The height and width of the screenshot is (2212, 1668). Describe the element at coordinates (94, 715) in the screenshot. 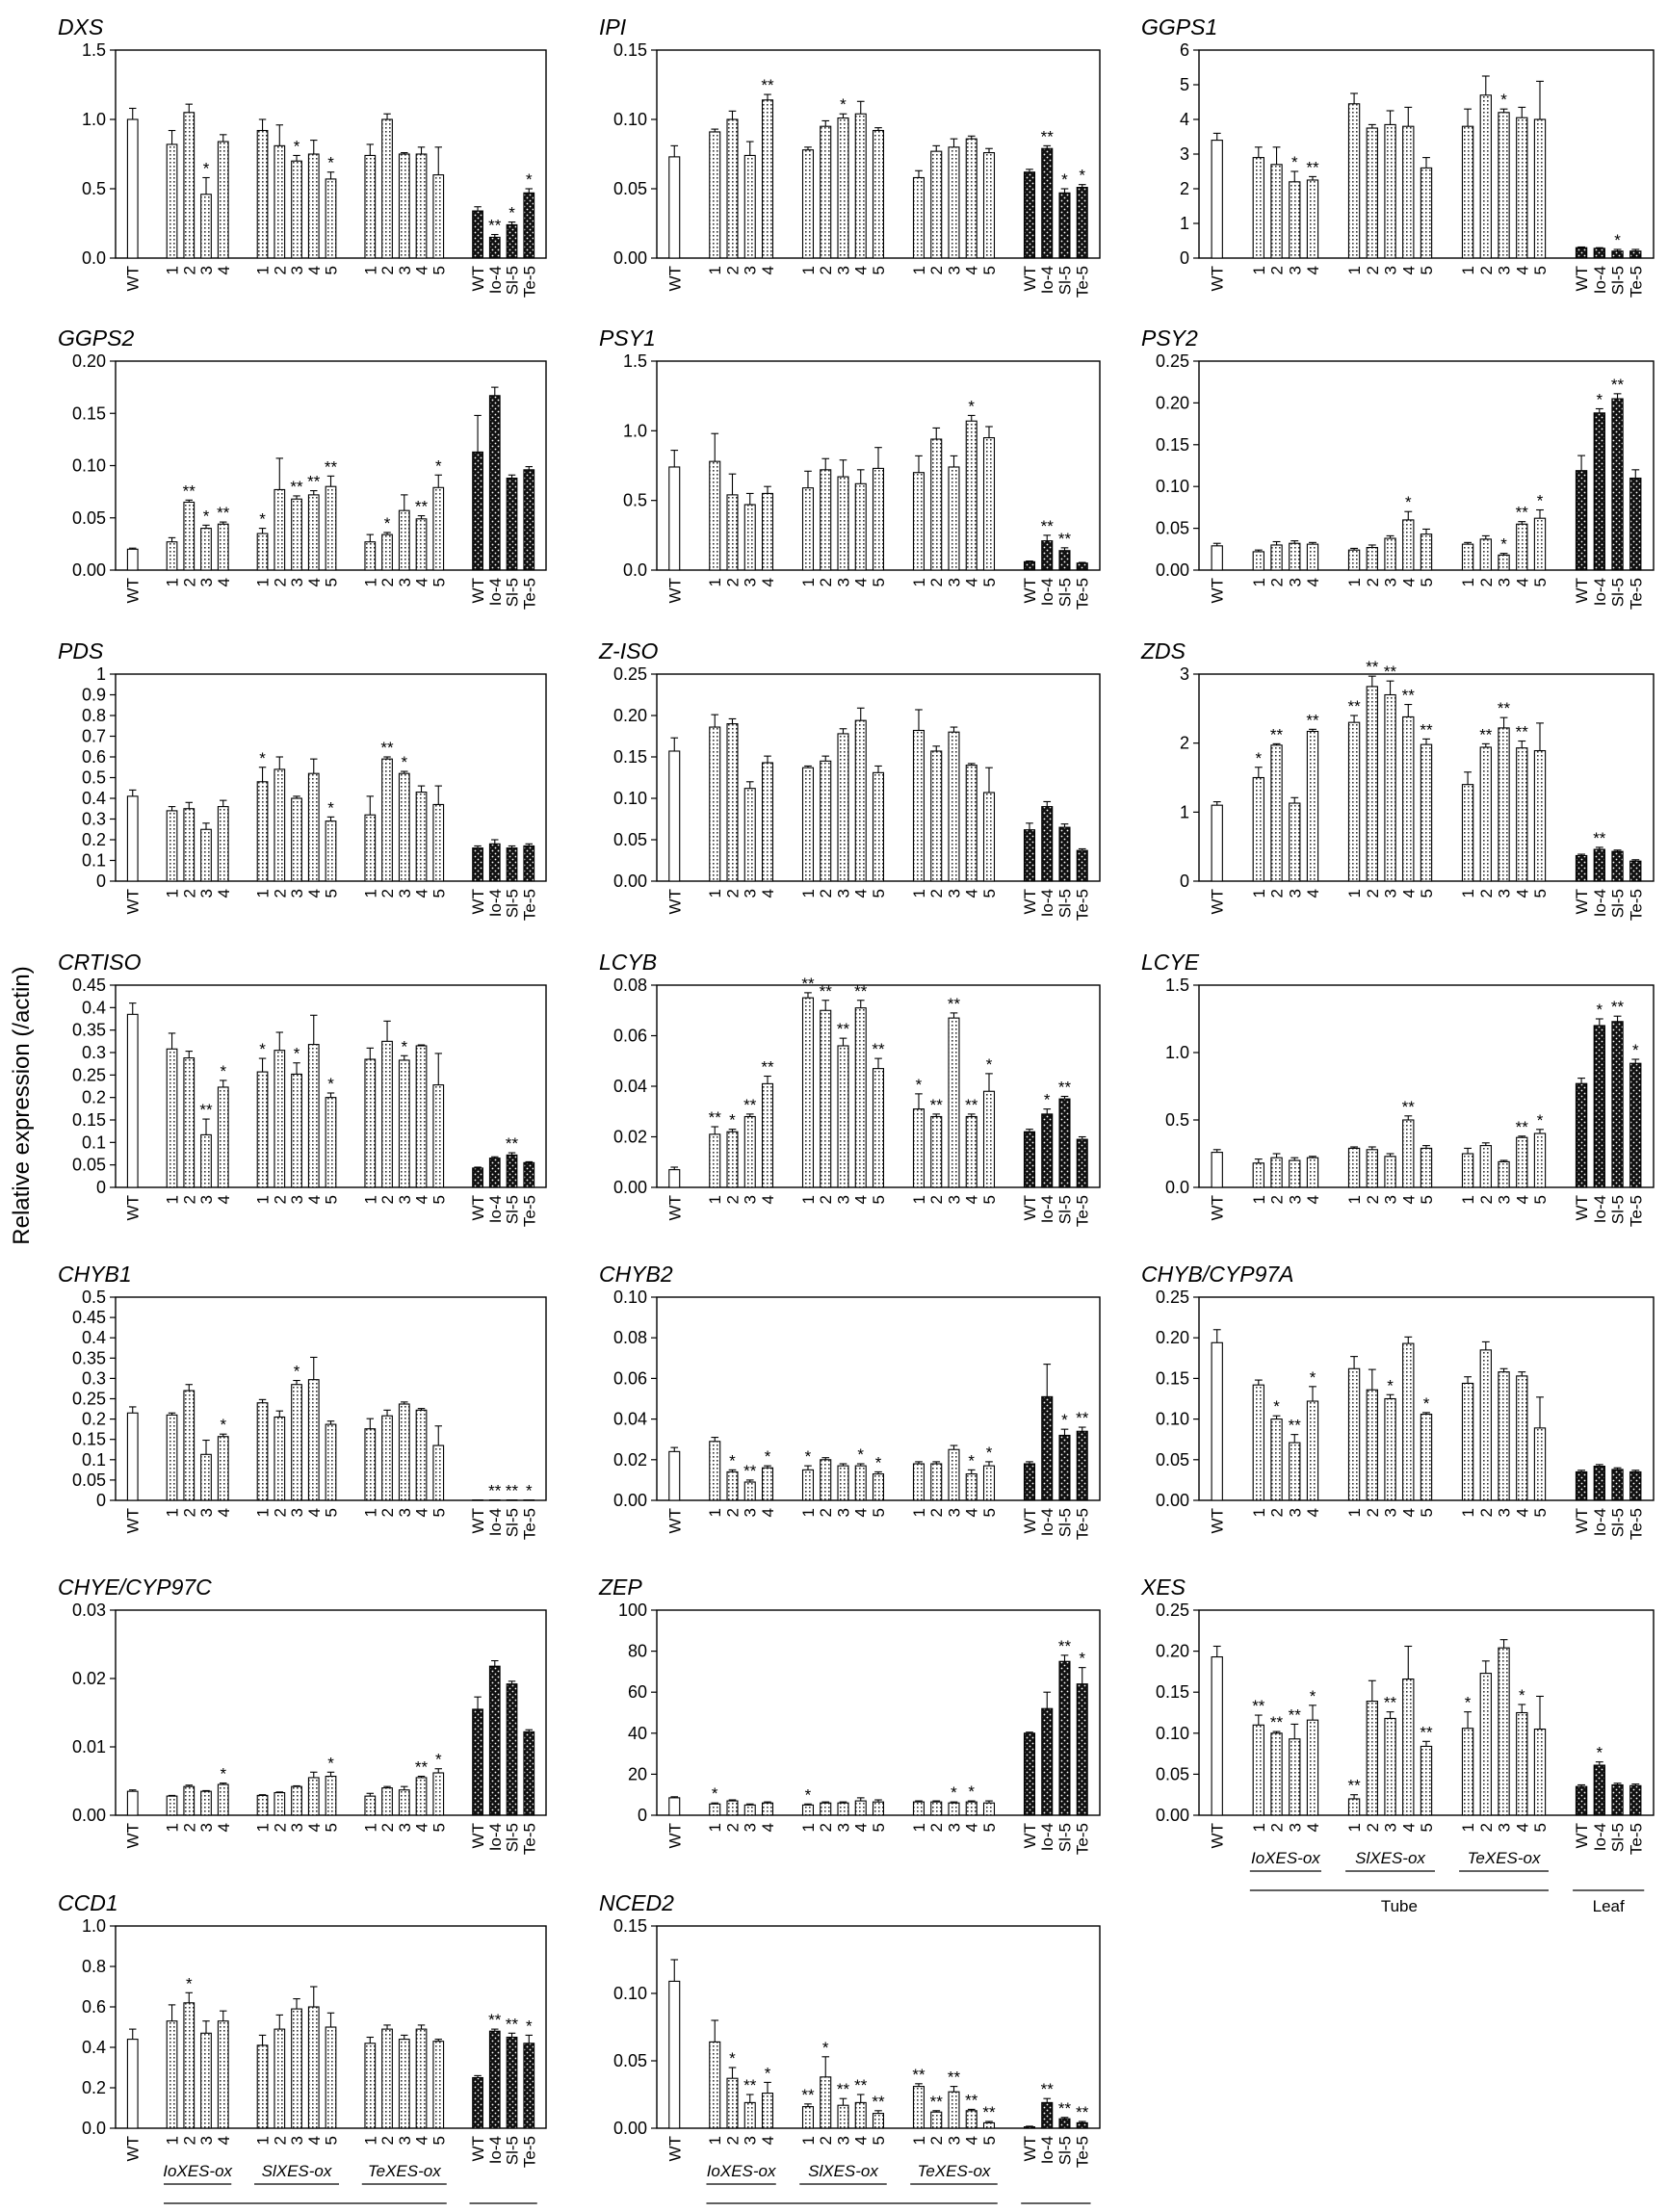

I see `y-tick-label: 0.8` at that location.